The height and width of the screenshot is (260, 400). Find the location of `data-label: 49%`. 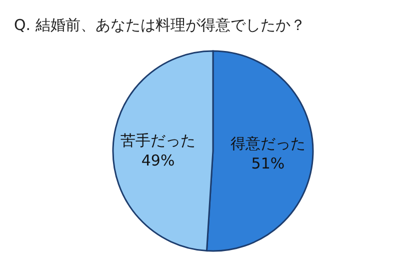

data-label: 49% is located at coordinates (158, 160).